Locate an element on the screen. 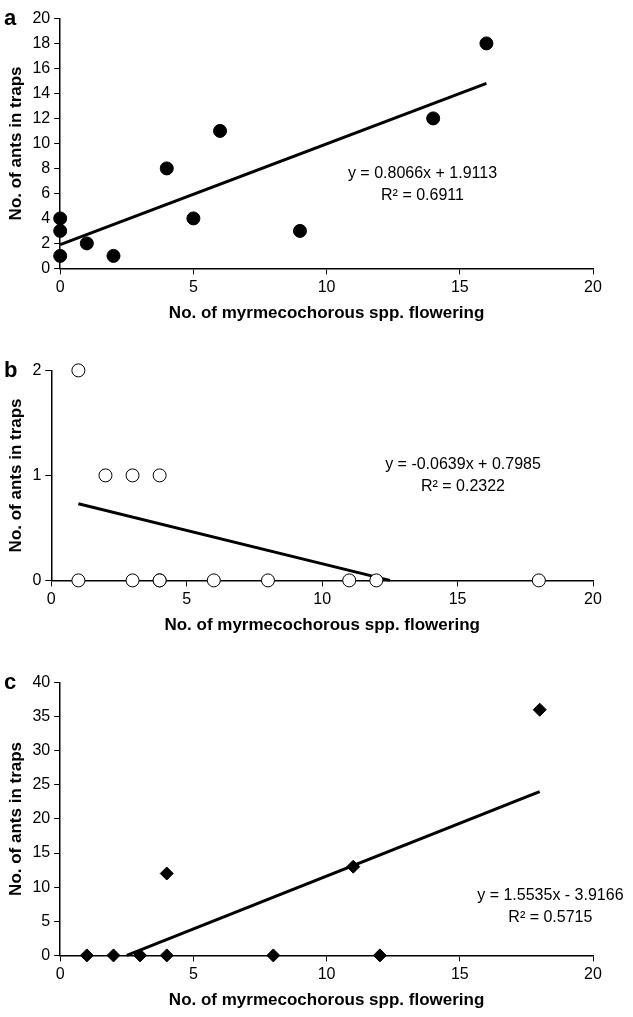 This screenshot has height=1017, width=633. y-tick-label: 30 is located at coordinates (41, 750).